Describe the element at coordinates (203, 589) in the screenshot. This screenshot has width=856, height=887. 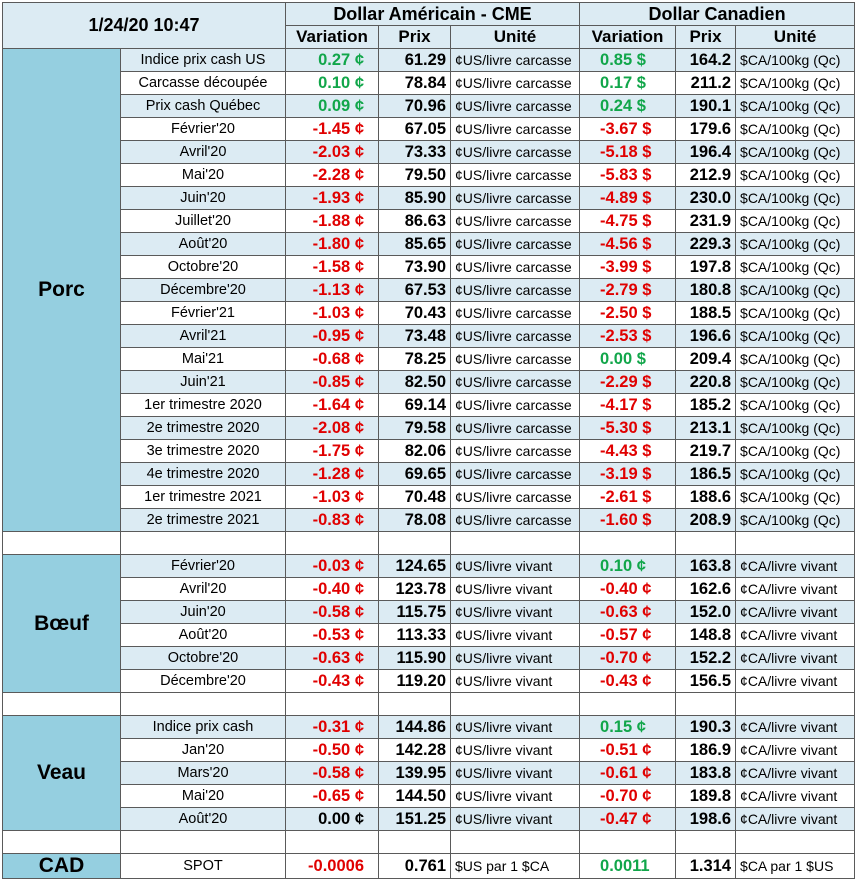
I see `row-label: Avril'20` at that location.